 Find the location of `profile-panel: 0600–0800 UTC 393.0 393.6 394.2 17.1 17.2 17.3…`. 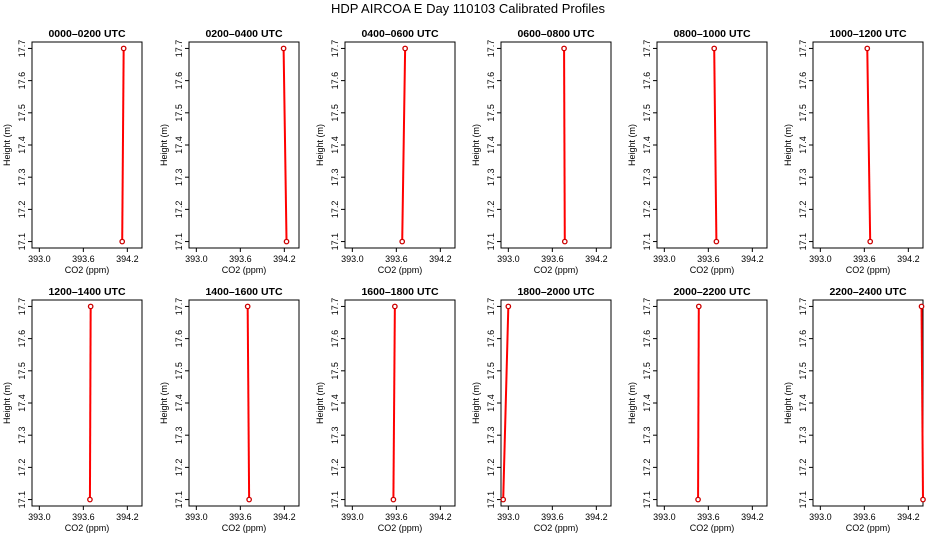

profile-panel: 0600–0800 UTC 393.0 393.6 394.2 17.1 17.2 17.3… is located at coordinates (541, 151).